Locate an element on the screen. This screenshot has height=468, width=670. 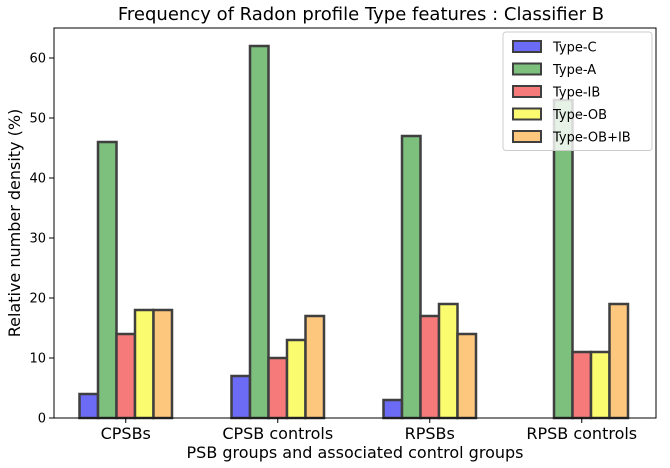
x-tick-label: CPSB controls is located at coordinates (277, 433).